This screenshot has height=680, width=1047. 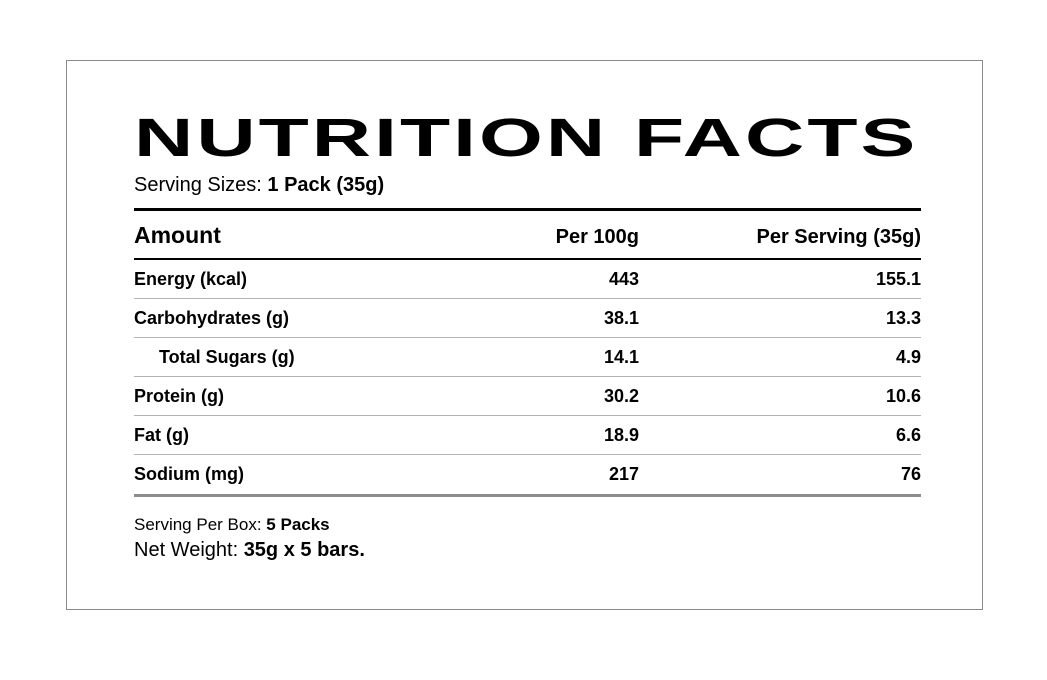 What do you see at coordinates (179, 395) in the screenshot?
I see `nutrient-name: Protein (g)` at bounding box center [179, 395].